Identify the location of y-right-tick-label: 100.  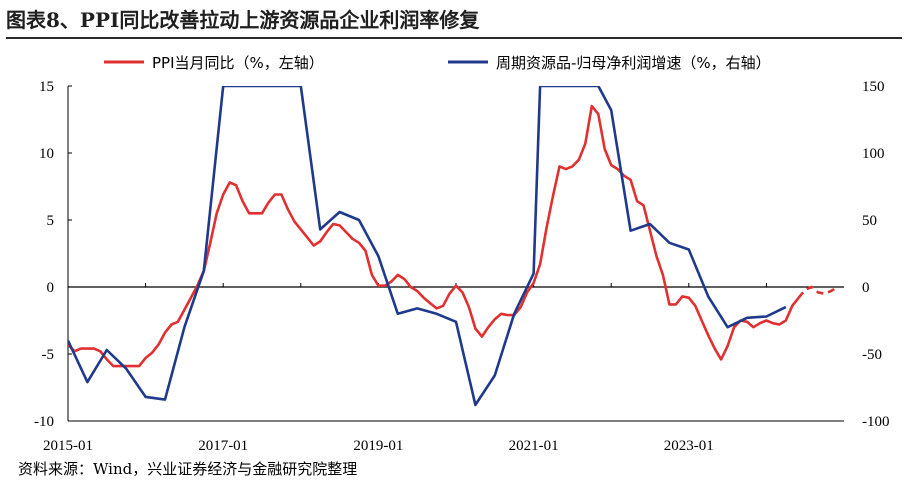
(873, 154).